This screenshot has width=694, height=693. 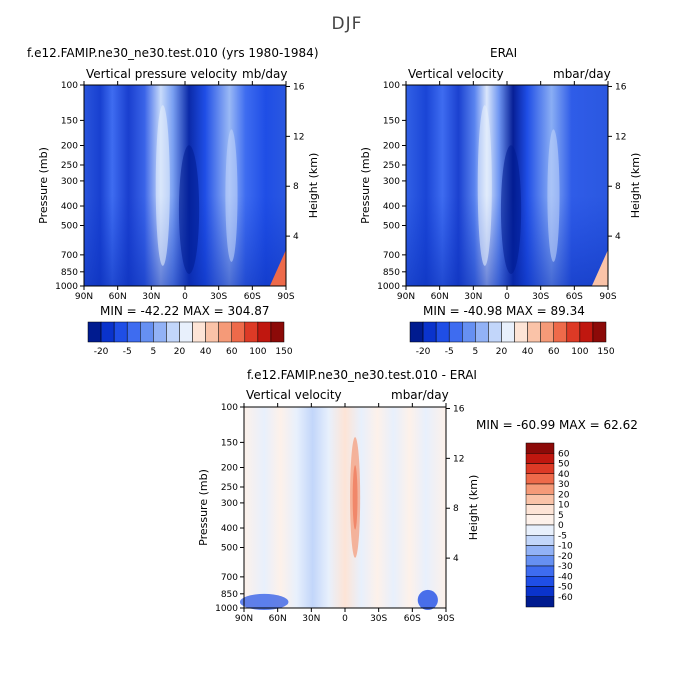 What do you see at coordinates (229, 408) in the screenshot?
I see `ytick-label-diff-100: 100` at bounding box center [229, 408].